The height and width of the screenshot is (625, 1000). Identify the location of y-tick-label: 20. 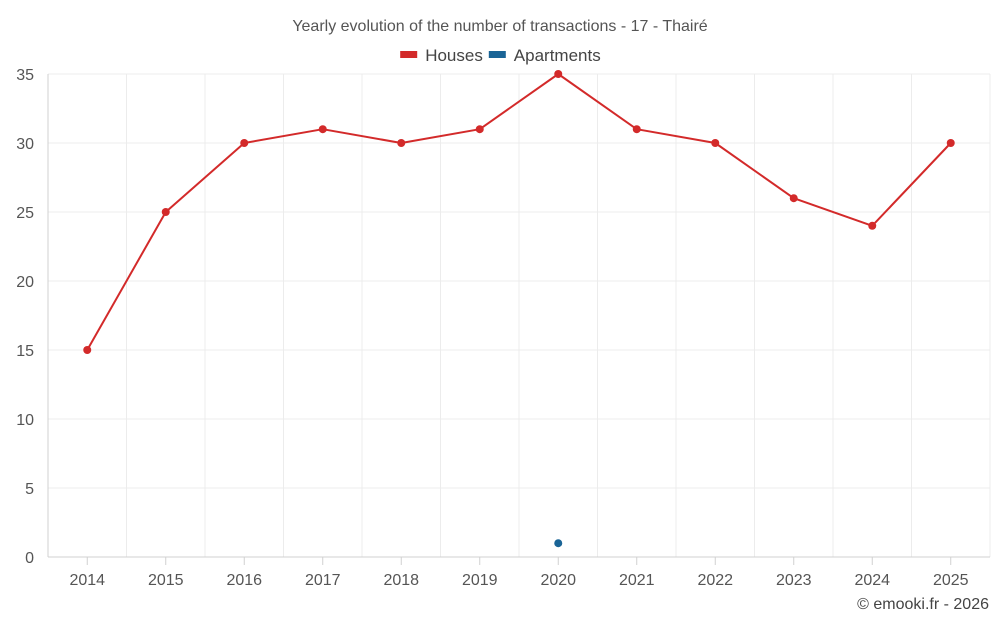
(25, 282).